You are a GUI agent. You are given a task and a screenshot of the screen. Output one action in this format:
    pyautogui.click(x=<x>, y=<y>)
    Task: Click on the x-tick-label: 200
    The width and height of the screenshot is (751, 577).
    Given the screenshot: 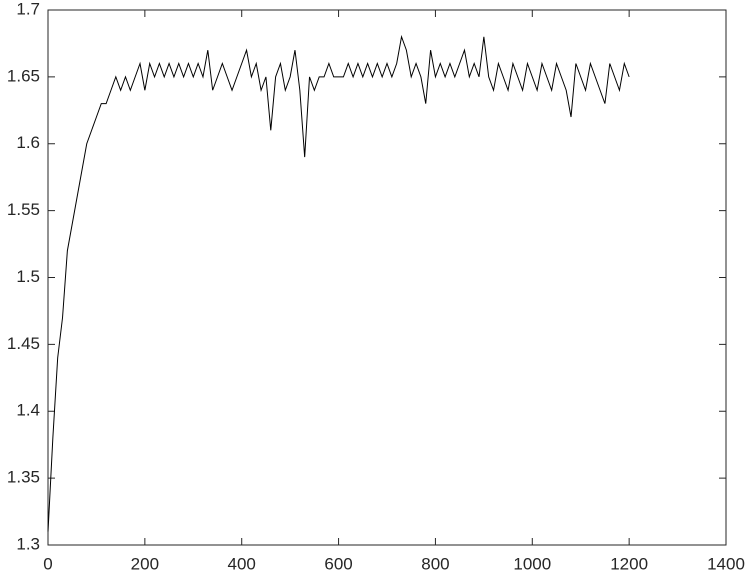 What is the action you would take?
    pyautogui.click(x=145, y=563)
    